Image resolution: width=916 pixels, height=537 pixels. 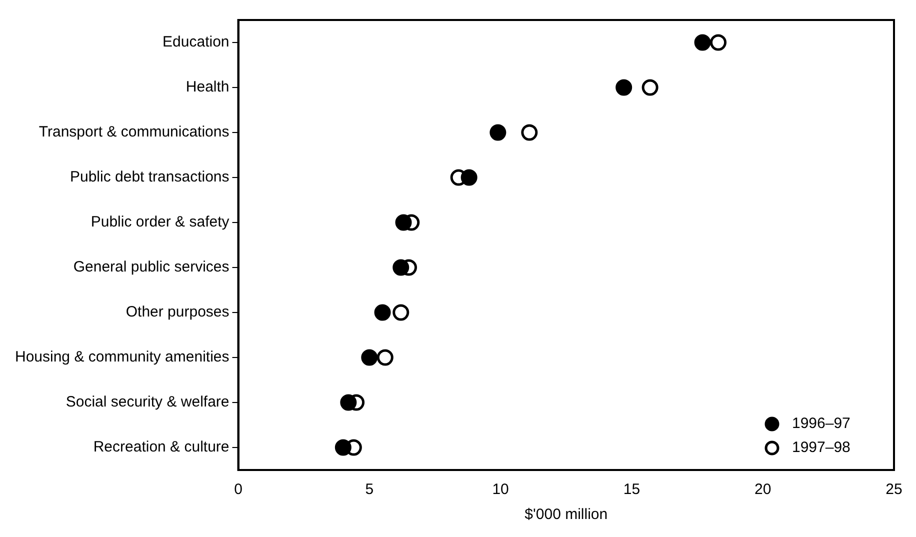 I want to click on y-tick-label: Public debt transactions, so click(x=150, y=177).